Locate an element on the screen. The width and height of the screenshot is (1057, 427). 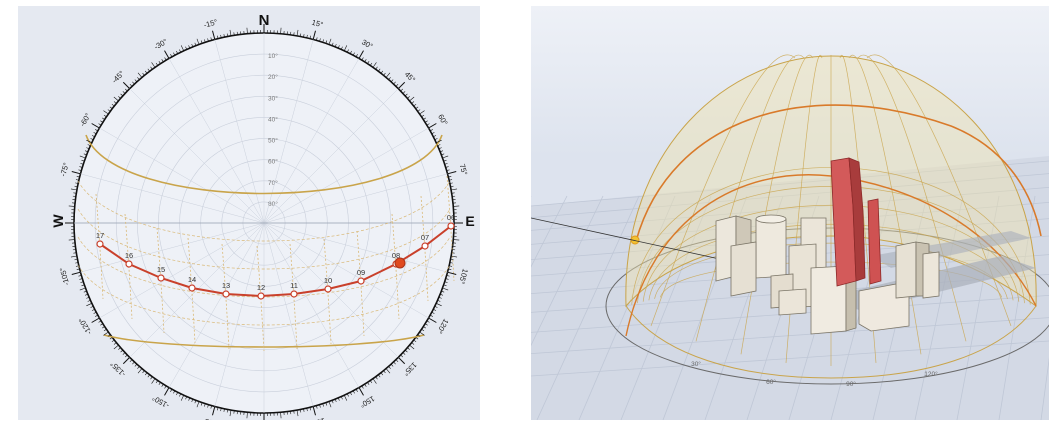
scale-label: 30° is located at coordinates (696, 364).